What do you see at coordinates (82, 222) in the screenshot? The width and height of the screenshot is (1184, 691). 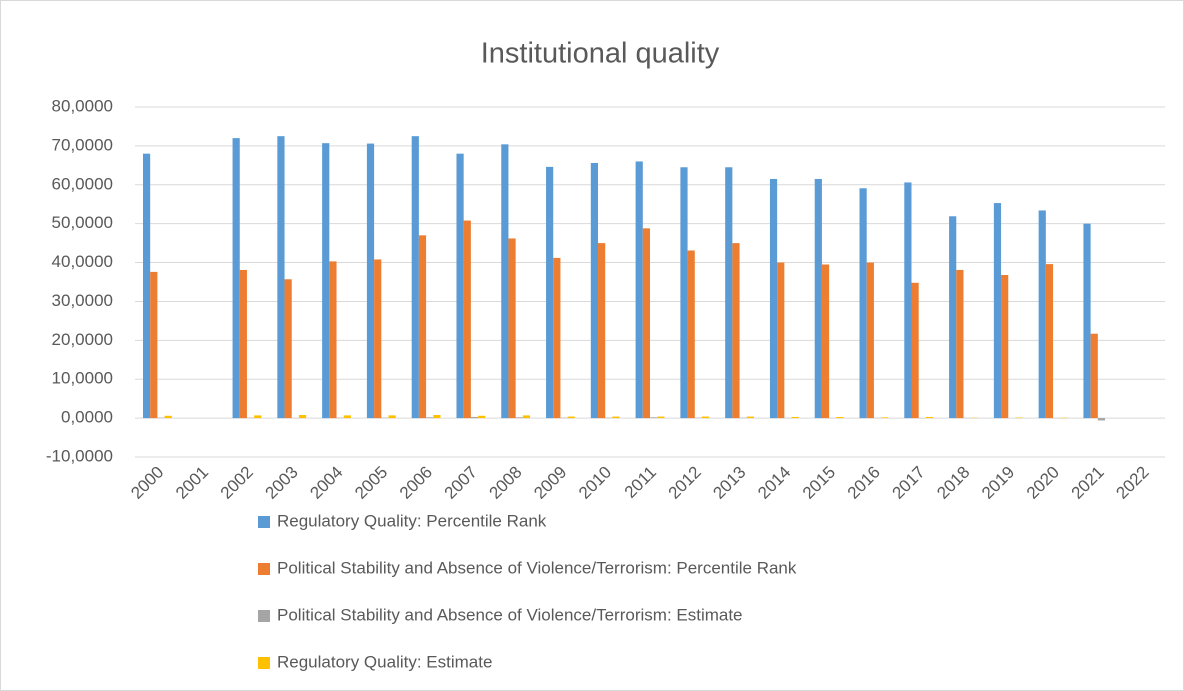 I see `y-tick-label: 50,0000` at bounding box center [82, 222].